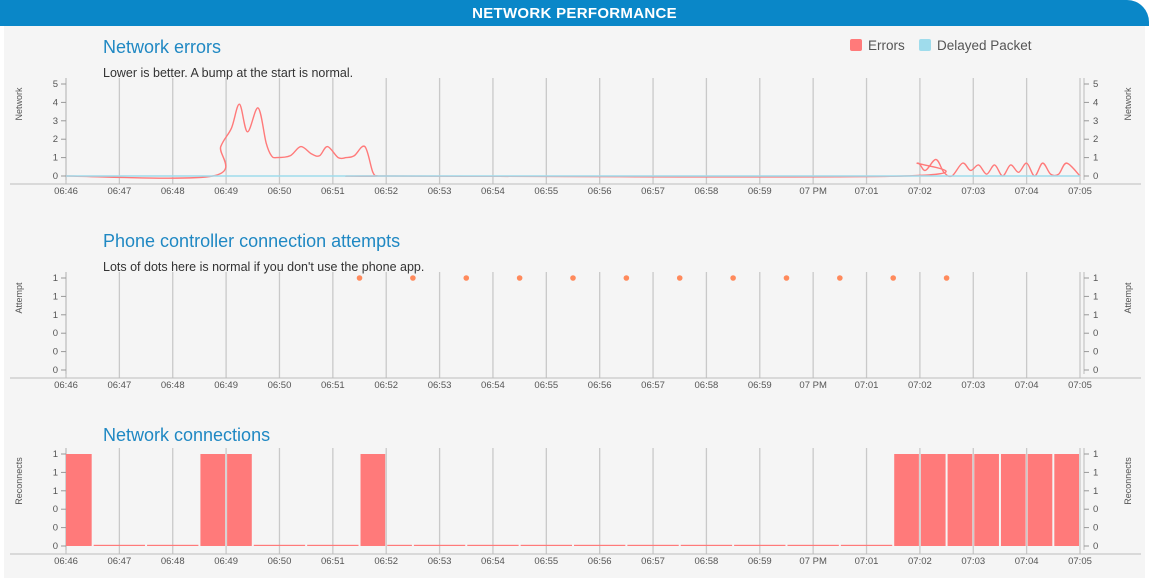  What do you see at coordinates (1095, 84) in the screenshot?
I see `y-tick-label-right: 5` at bounding box center [1095, 84].